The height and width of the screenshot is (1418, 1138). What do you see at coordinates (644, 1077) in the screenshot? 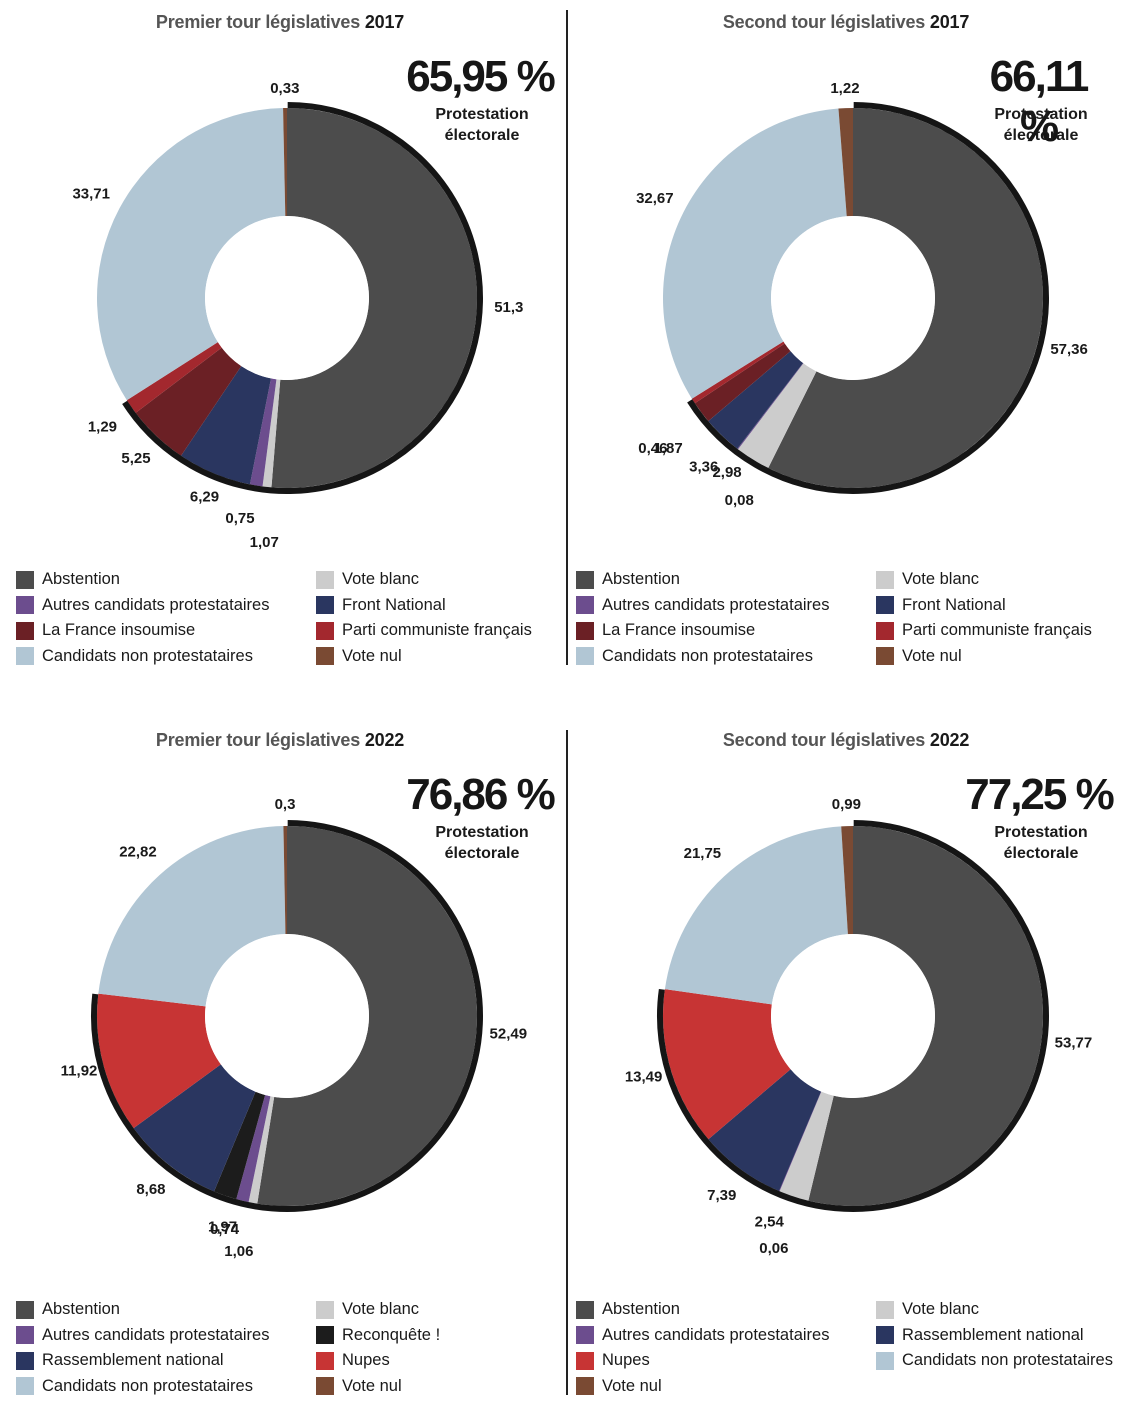
I see `slice-label-nupes: 13,49` at bounding box center [644, 1077].